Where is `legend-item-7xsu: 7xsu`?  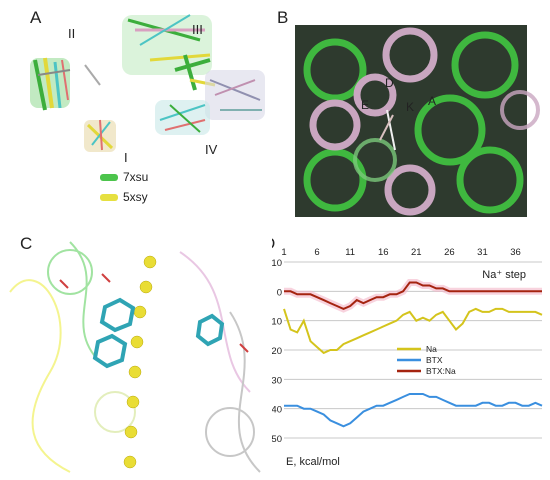
legend-item-7xsu: 7xsu is located at coordinates (124, 177).